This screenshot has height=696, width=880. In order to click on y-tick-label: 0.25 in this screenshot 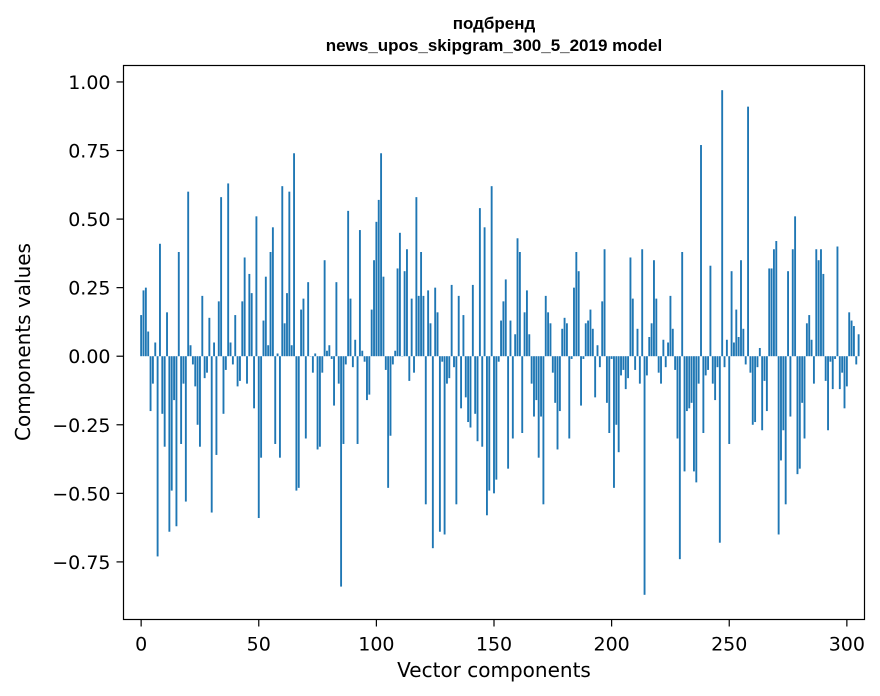, I will do `click(89, 289)`.